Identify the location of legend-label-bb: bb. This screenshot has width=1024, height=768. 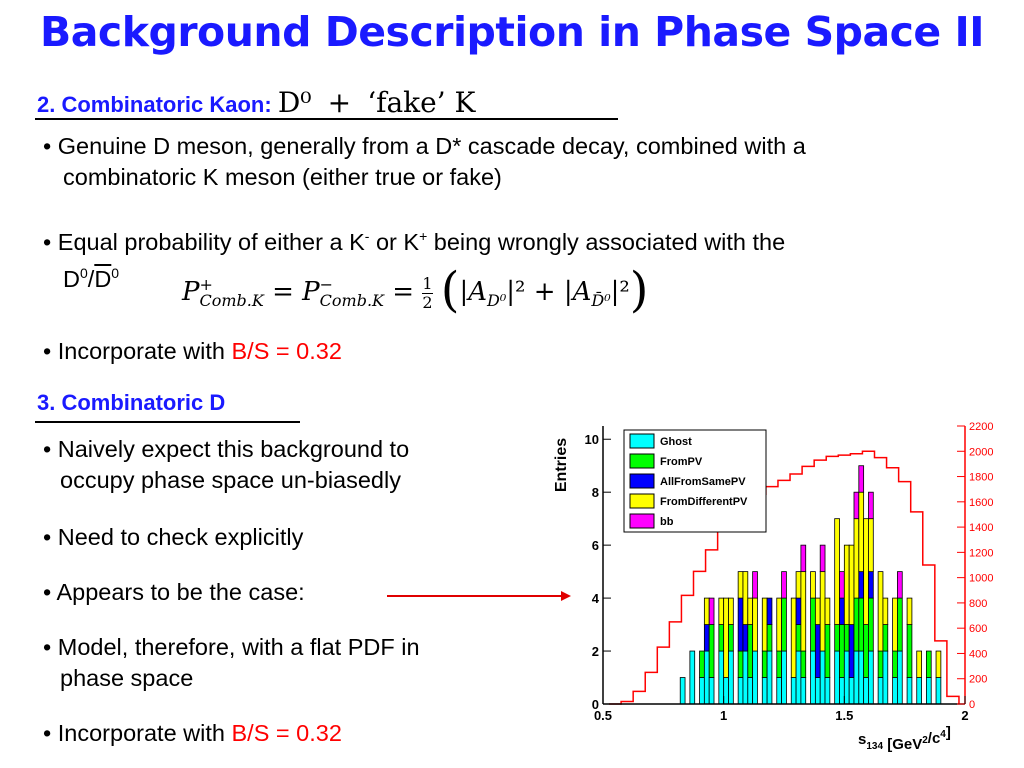
(667, 522).